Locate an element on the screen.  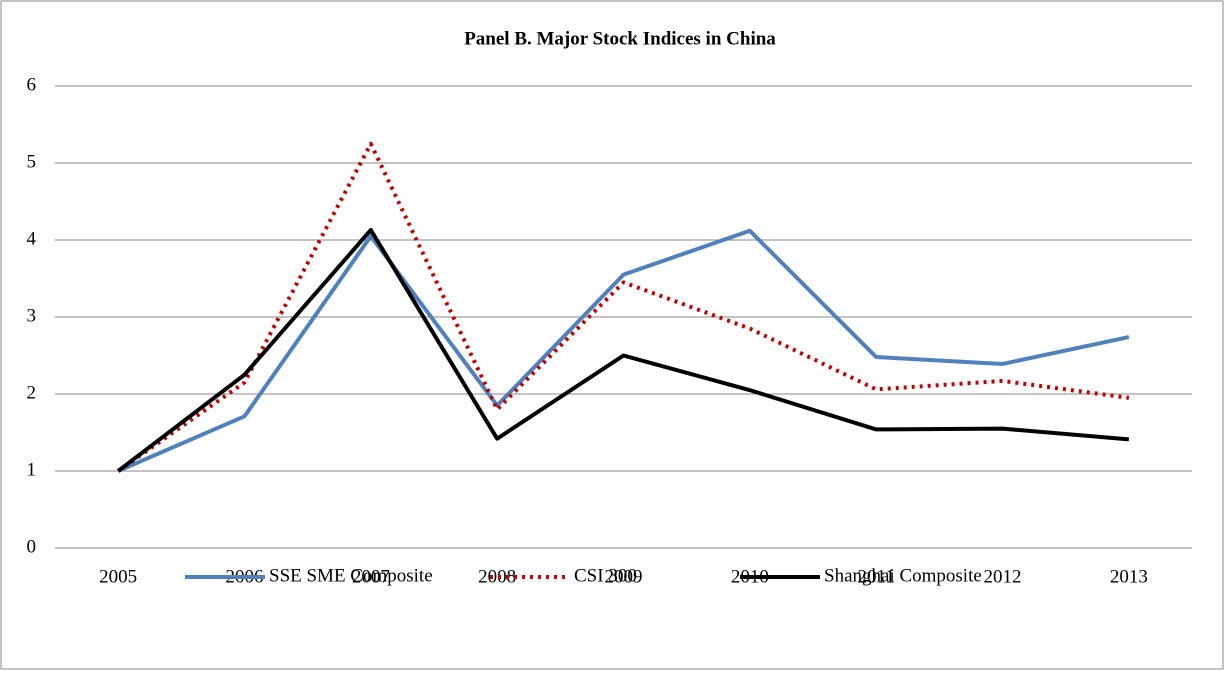
x-tick-label: 2013 is located at coordinates (1129, 576).